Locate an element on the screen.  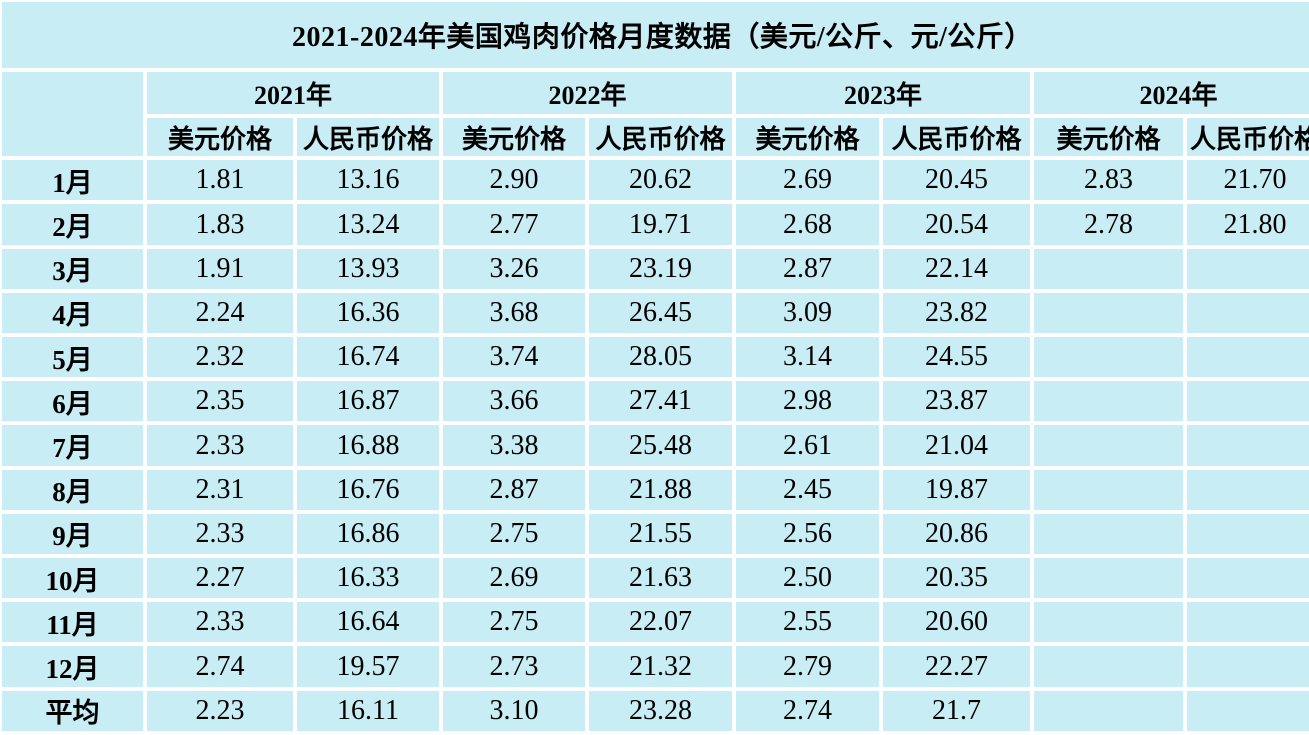
value-cell: 2.35 is located at coordinates (220, 401).